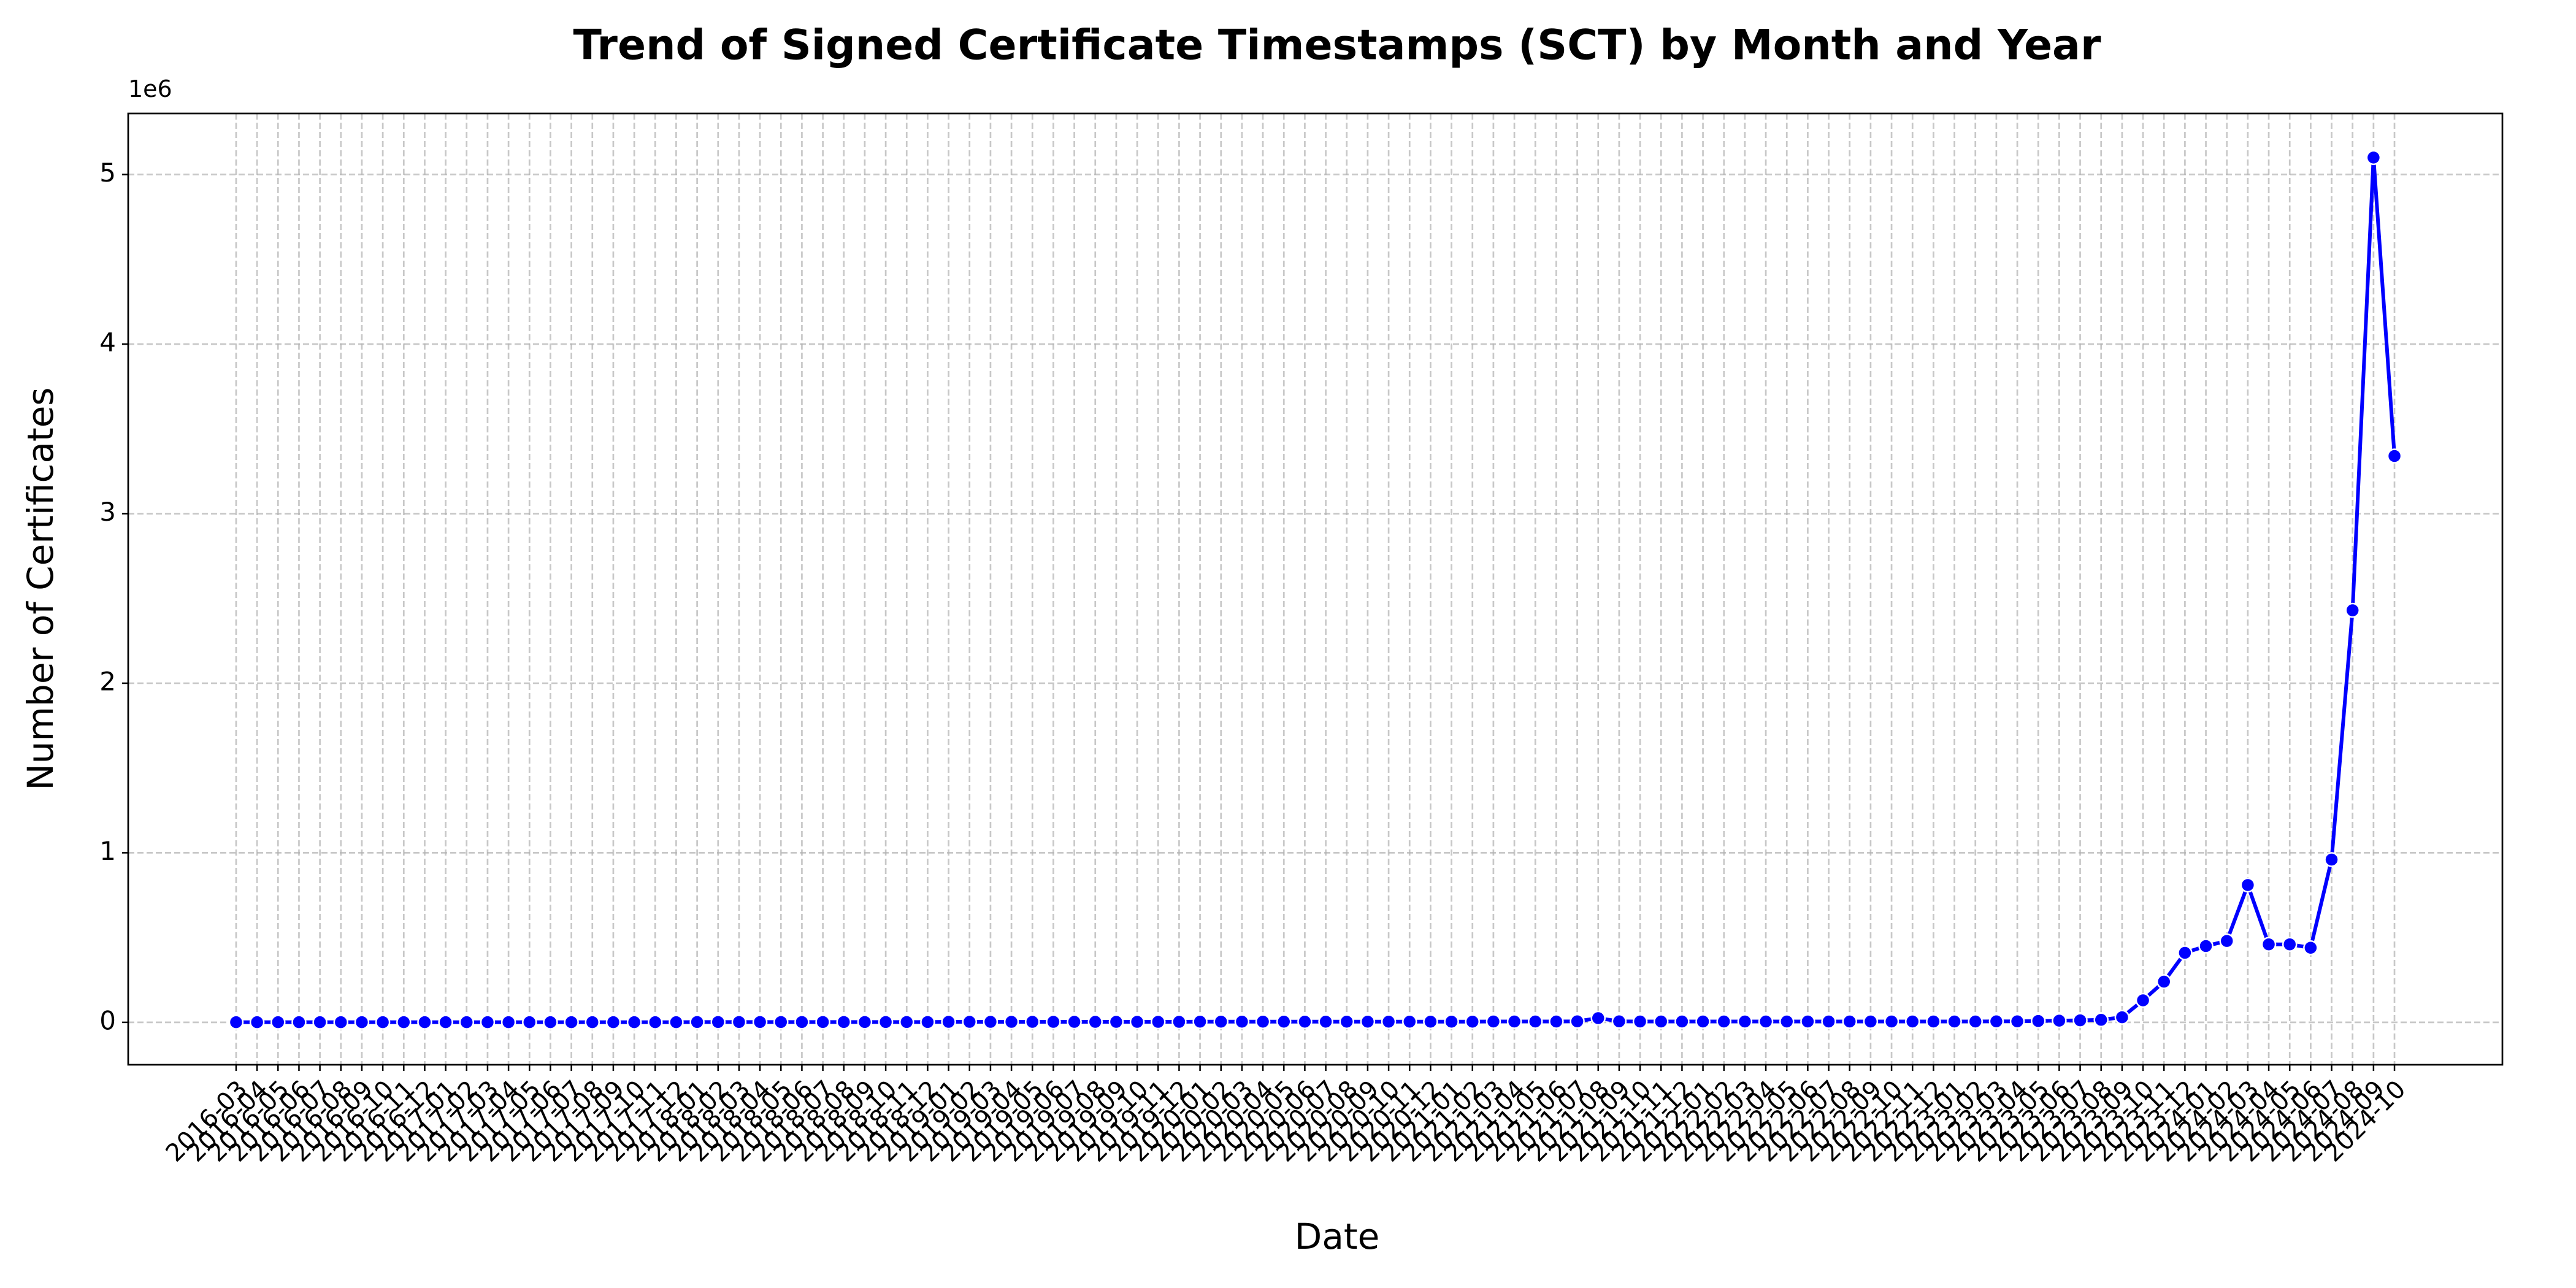 Image resolution: width=2576 pixels, height=1288 pixels. I want to click on y-tick-label: 1, so click(107, 851).